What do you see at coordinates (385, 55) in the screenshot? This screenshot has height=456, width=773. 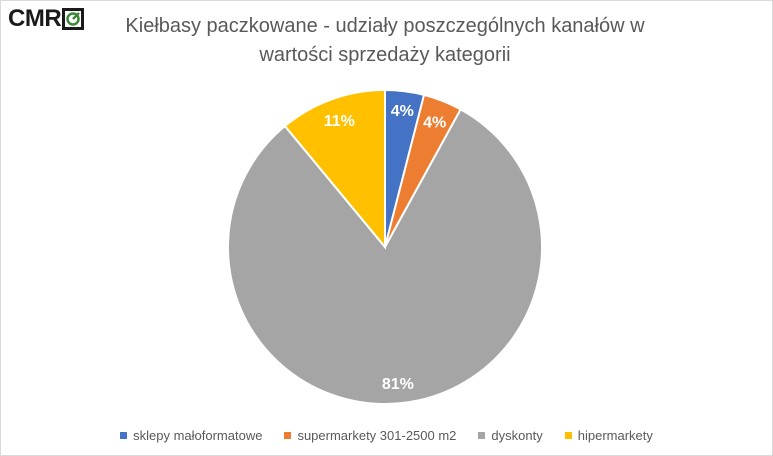 I see `chart-title-line-2: wartości sprzedaży kategorii` at bounding box center [385, 55].